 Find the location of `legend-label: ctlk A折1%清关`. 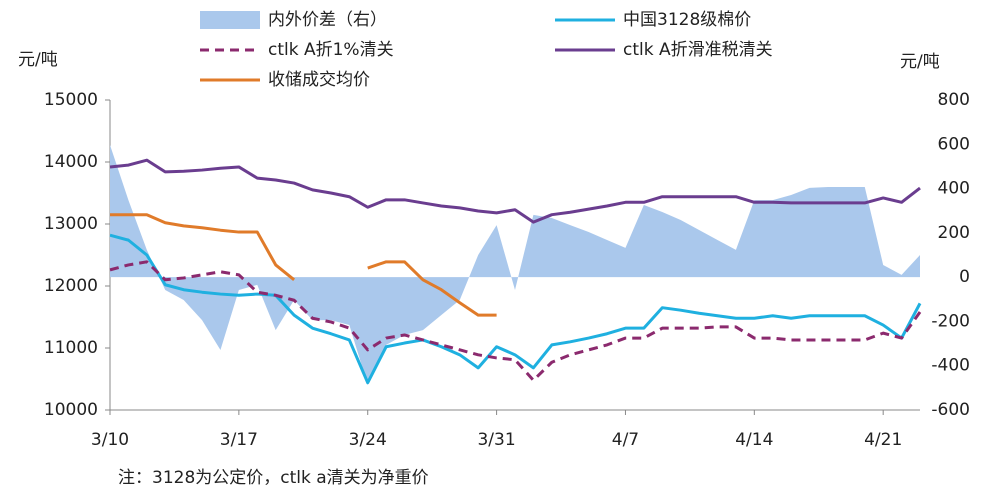

legend-label: ctlk A折1%清关 is located at coordinates (331, 50).